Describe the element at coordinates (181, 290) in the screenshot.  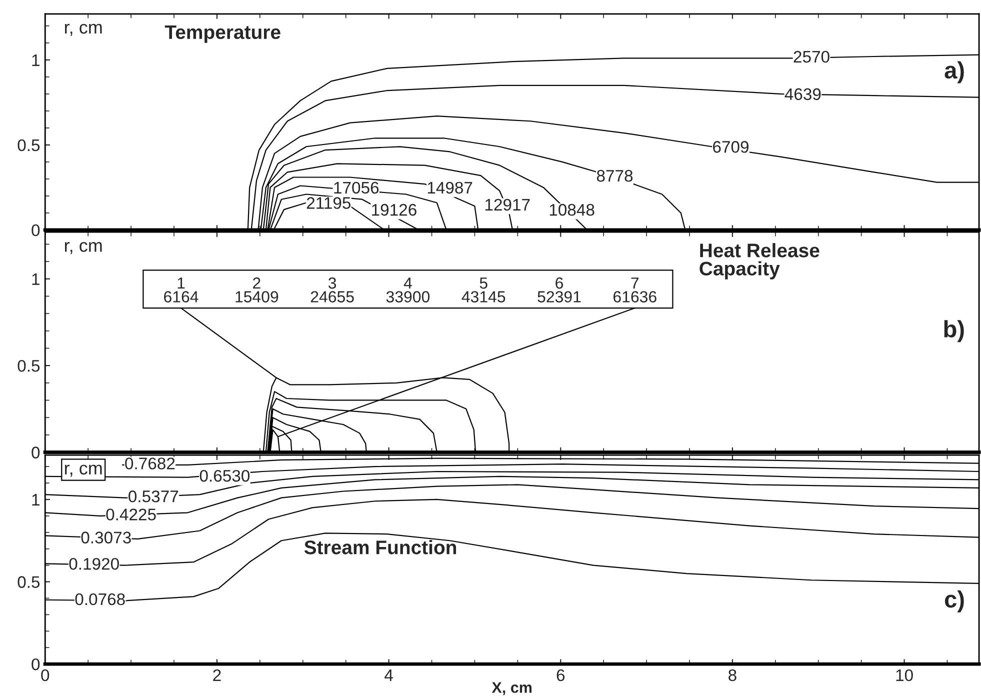
I see `annotation: 1 6164` at that location.